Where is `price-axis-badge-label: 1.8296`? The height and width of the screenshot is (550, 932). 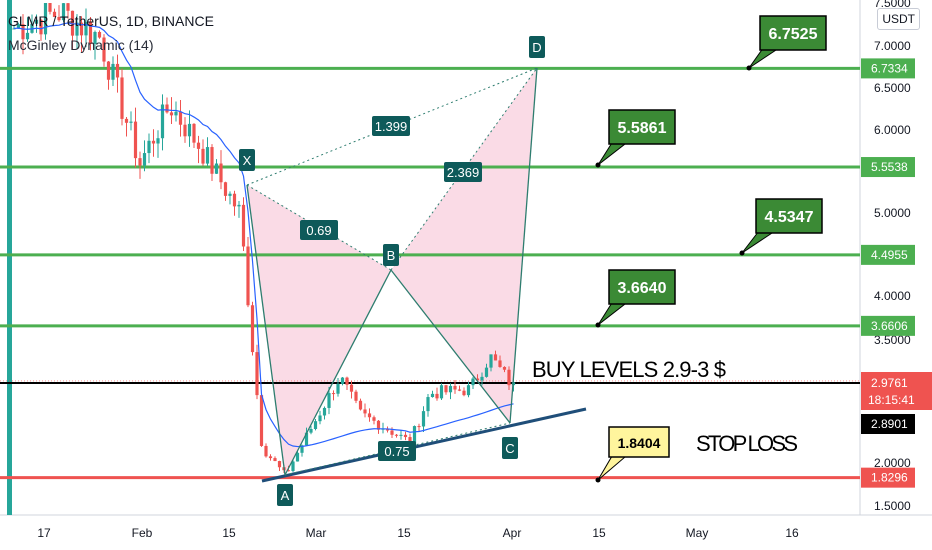
price-axis-badge-label: 1.8296 is located at coordinates (889, 478).